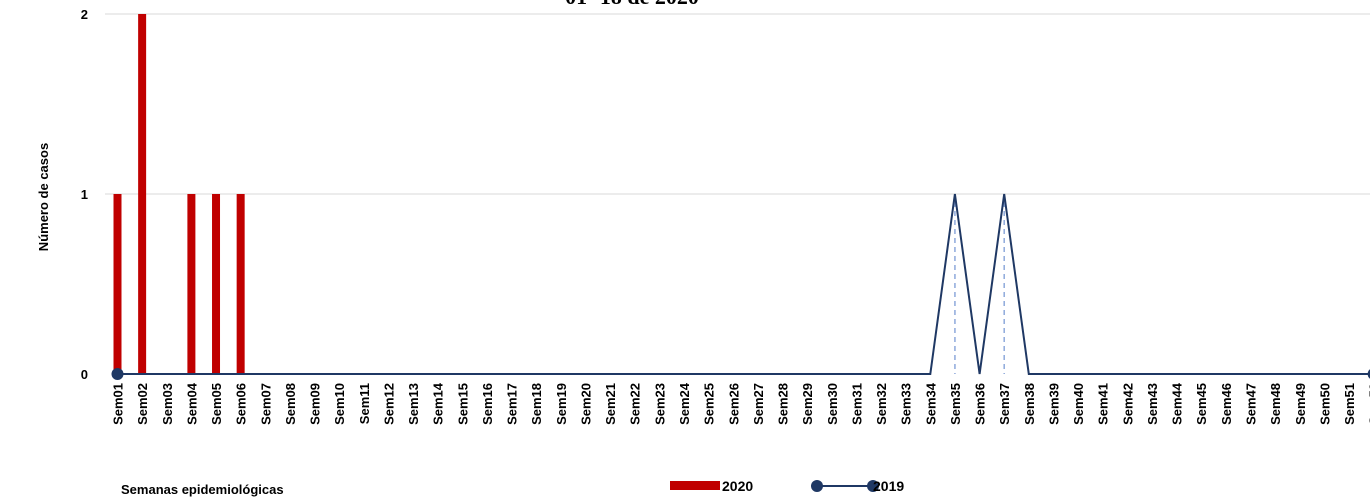  What do you see at coordinates (290, 404) in the screenshot?
I see `x-tick-label: Sem08` at bounding box center [290, 404].